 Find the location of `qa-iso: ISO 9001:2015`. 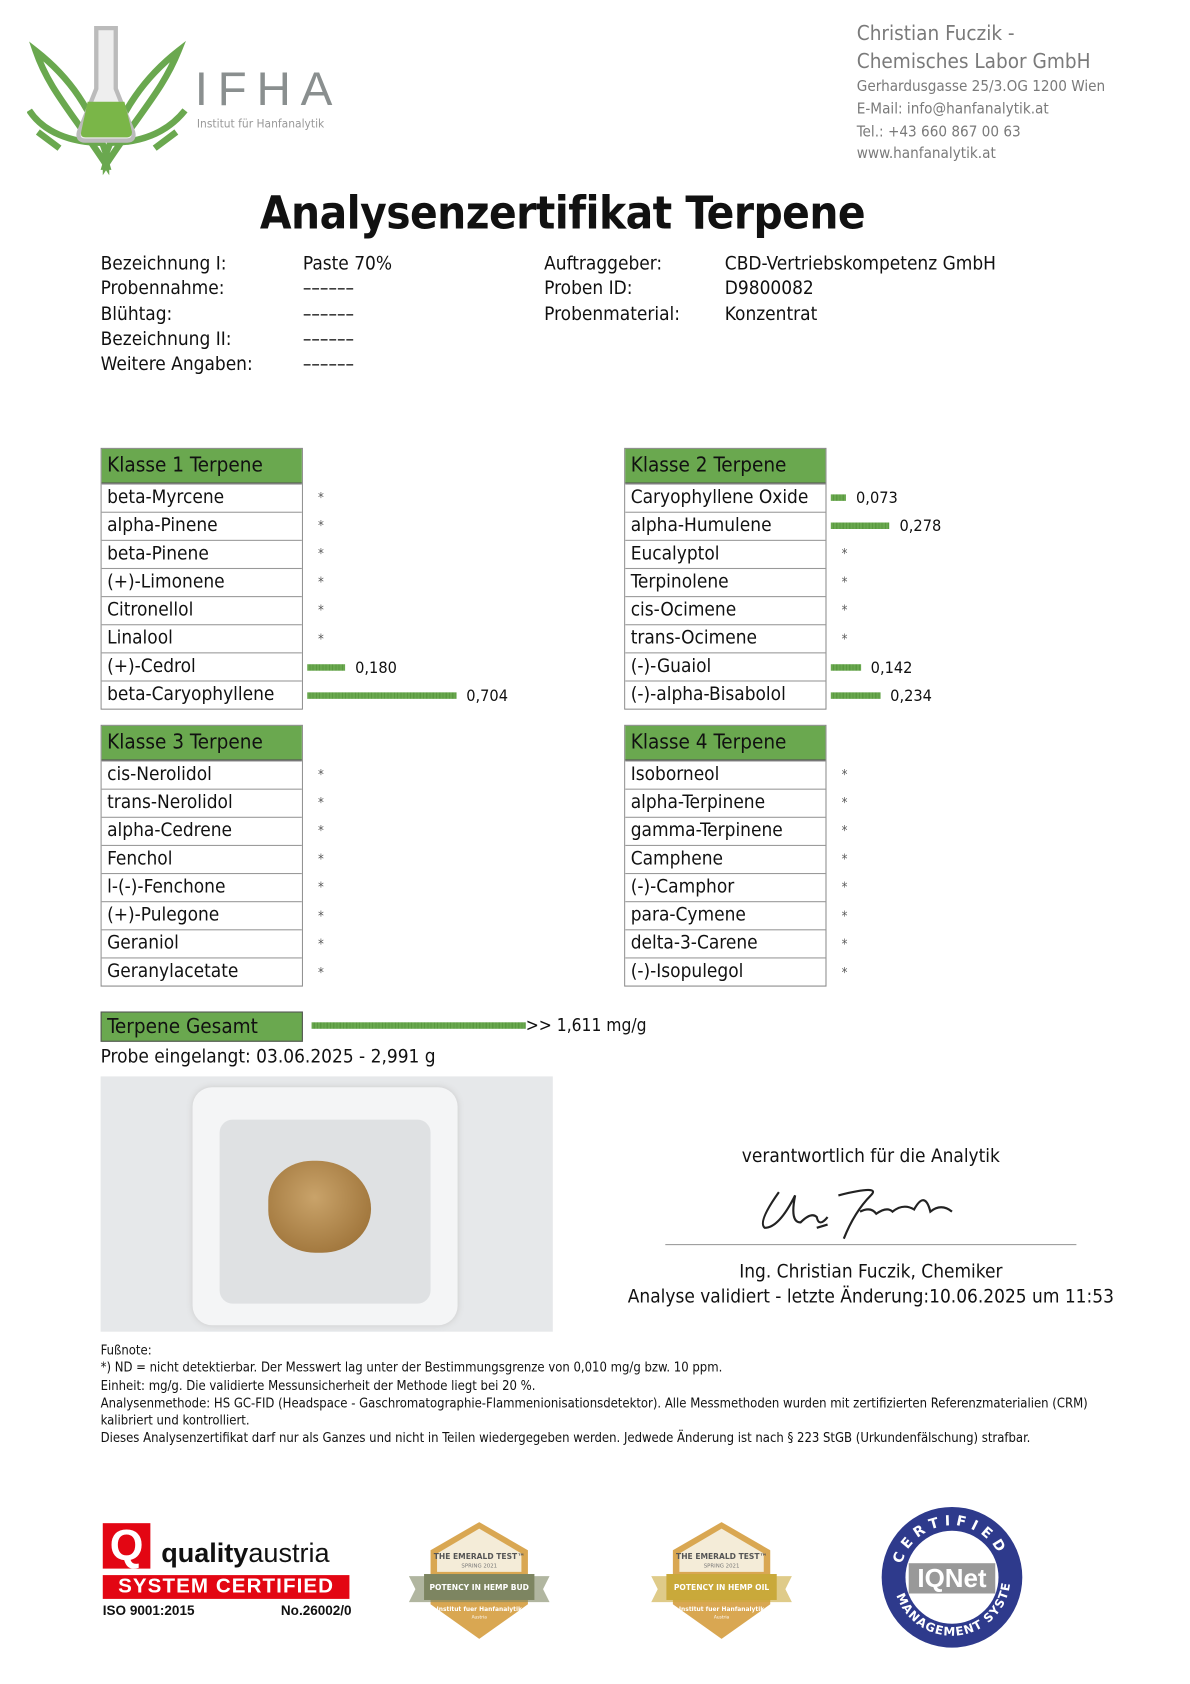

qa-iso: ISO 9001:2015 is located at coordinates (148, 1611).